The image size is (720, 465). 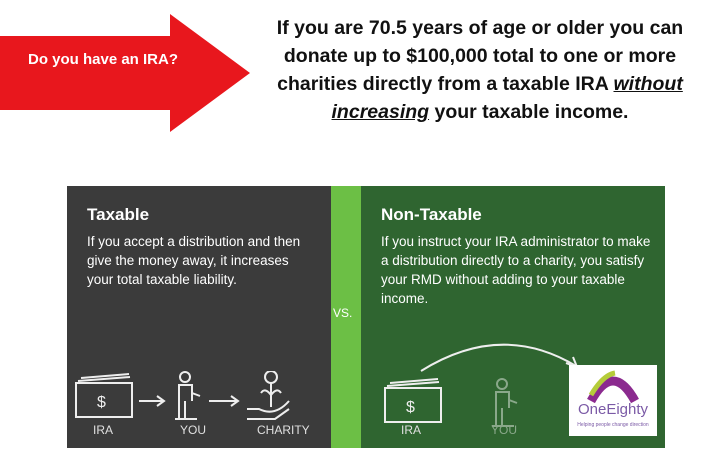 I want to click on charity-label: CHARITY, so click(x=283, y=430).